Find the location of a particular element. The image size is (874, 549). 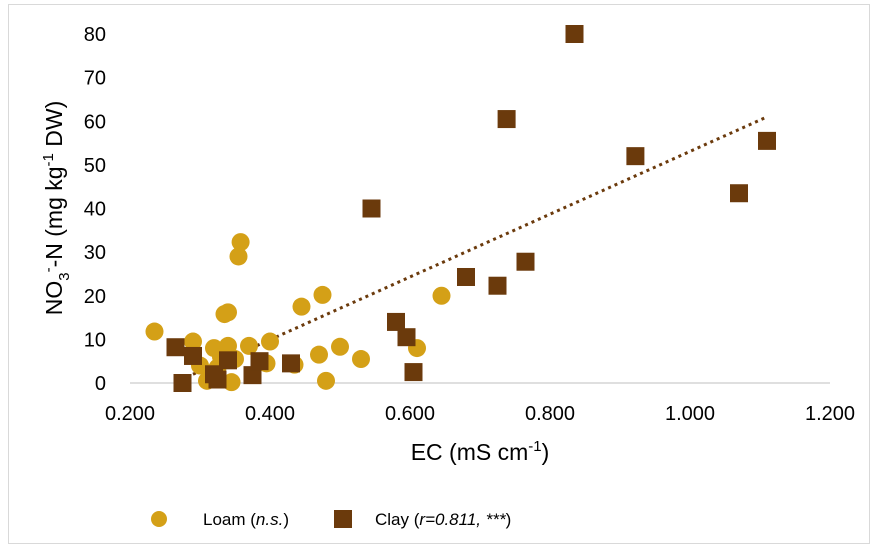

y-tick-label: 80 is located at coordinates (95, 35).